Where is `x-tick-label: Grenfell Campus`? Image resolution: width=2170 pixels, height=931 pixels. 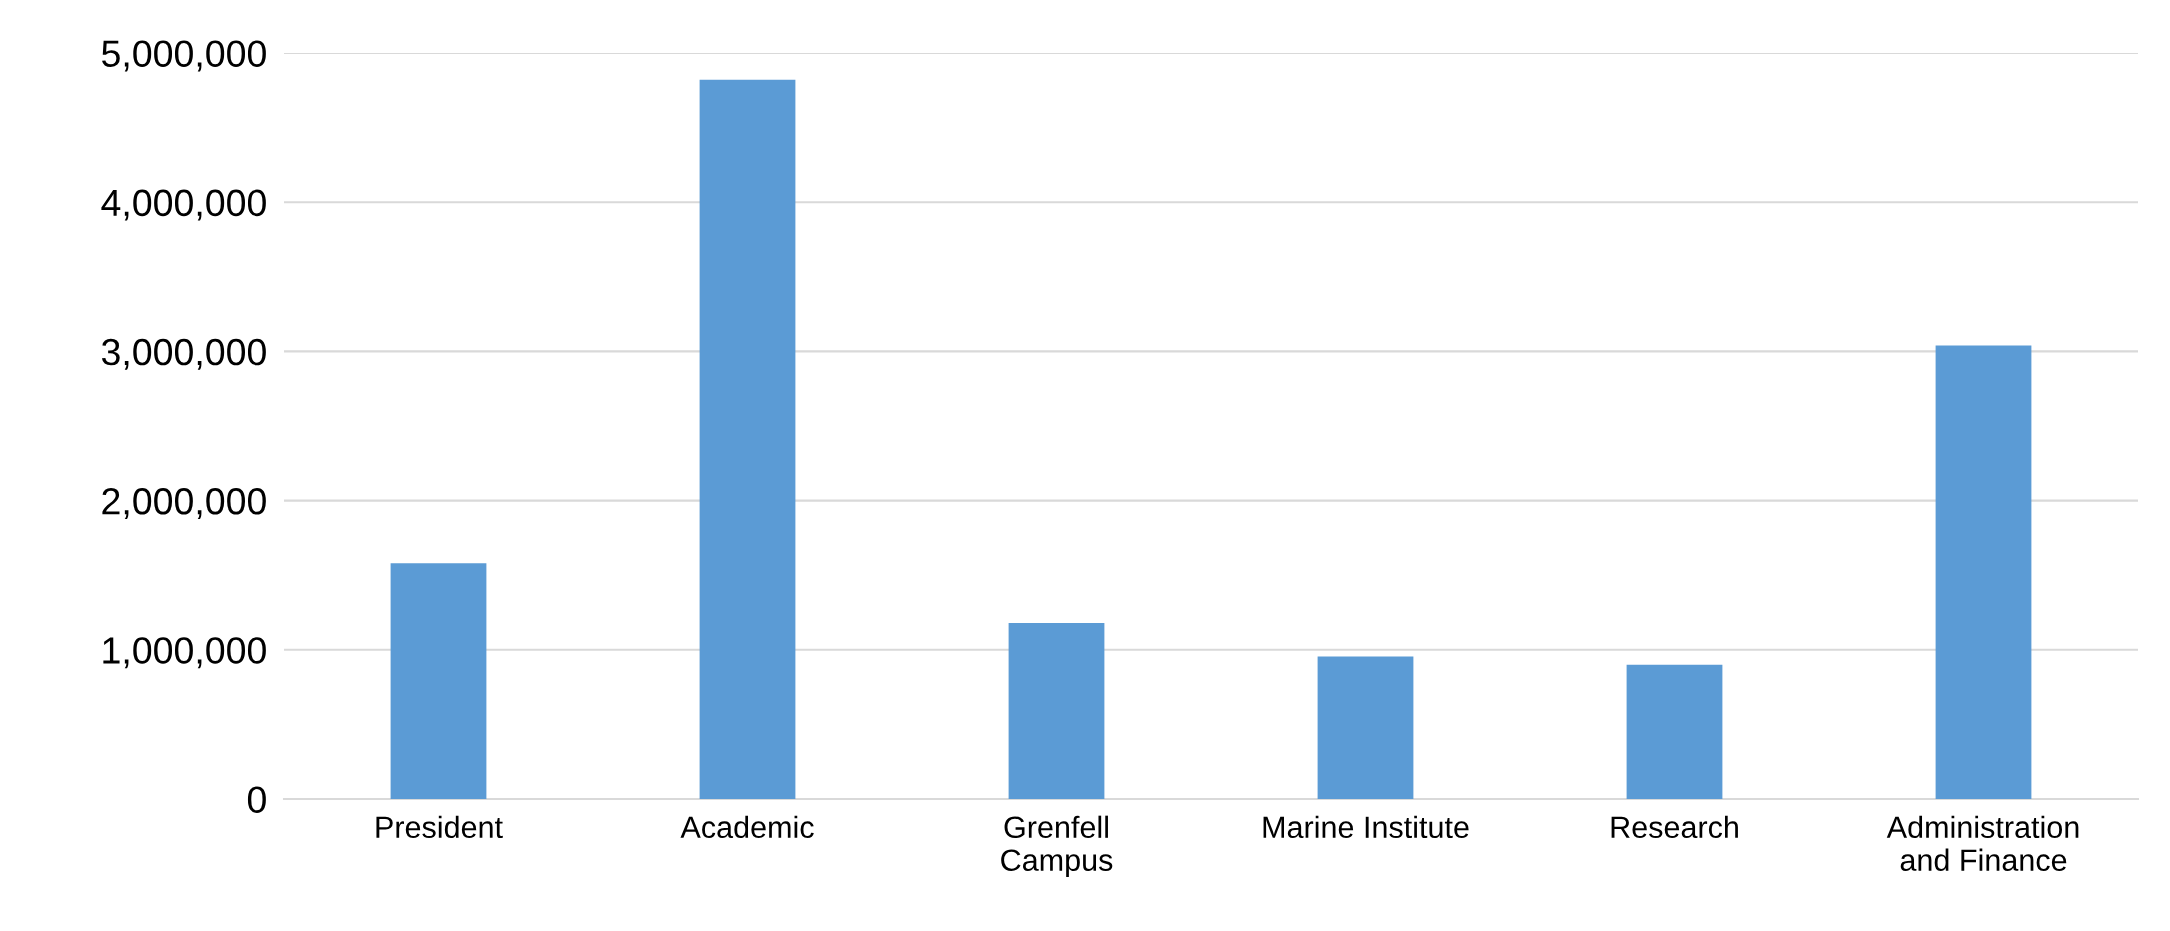
x-tick-label: Grenfell Campus is located at coordinates (1057, 846).